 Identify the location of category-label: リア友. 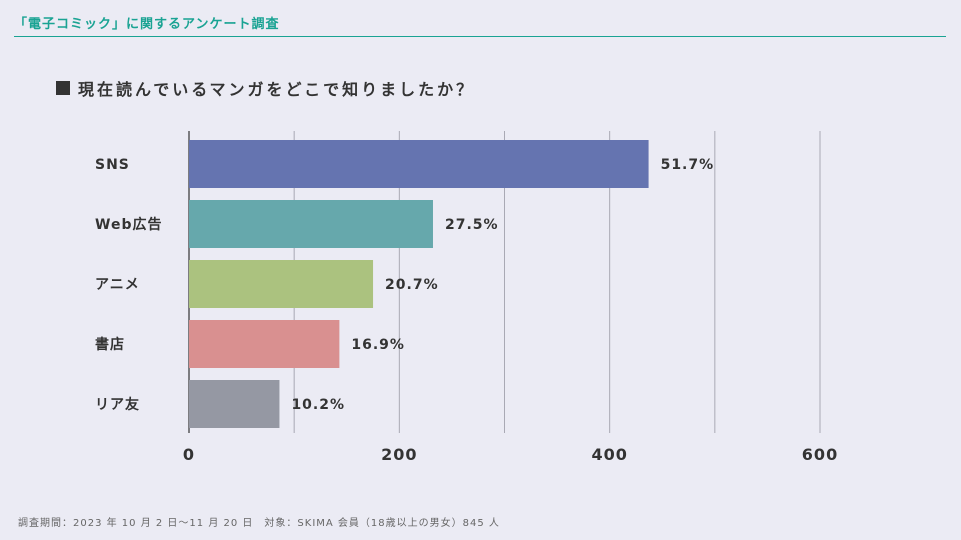
(117, 404).